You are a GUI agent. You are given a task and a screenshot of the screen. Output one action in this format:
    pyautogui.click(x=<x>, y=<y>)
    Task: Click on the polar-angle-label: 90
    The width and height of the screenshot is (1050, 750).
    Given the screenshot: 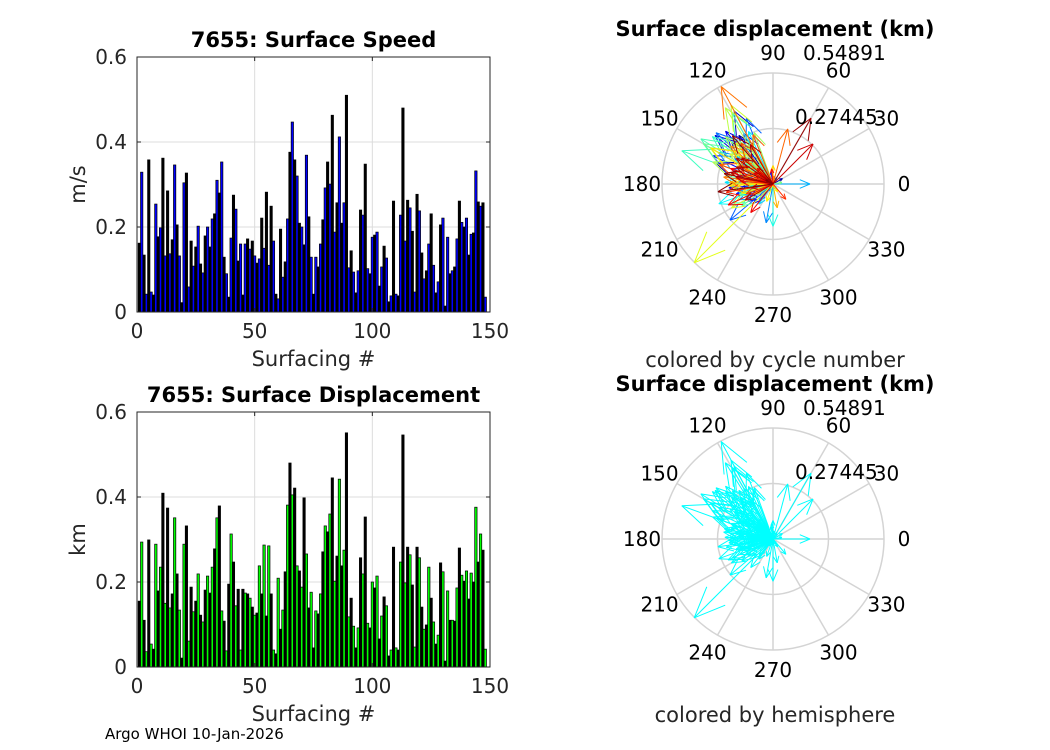 What is the action you would take?
    pyautogui.click(x=772, y=408)
    